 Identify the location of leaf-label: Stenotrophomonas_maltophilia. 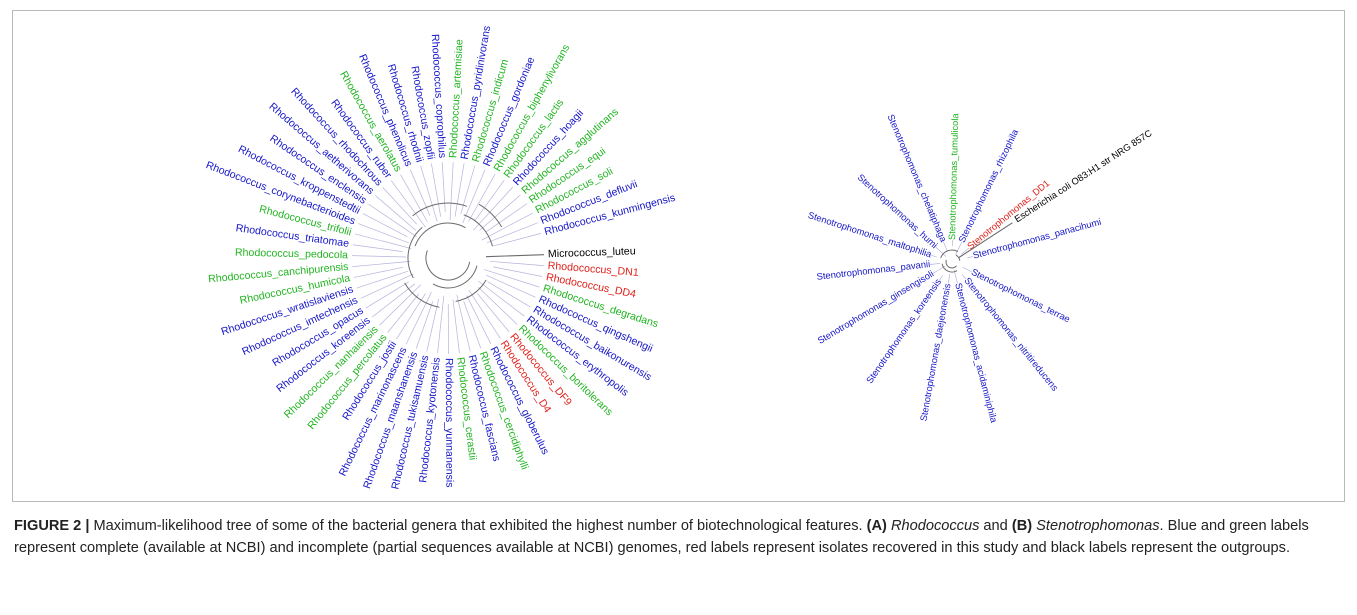
(870, 234).